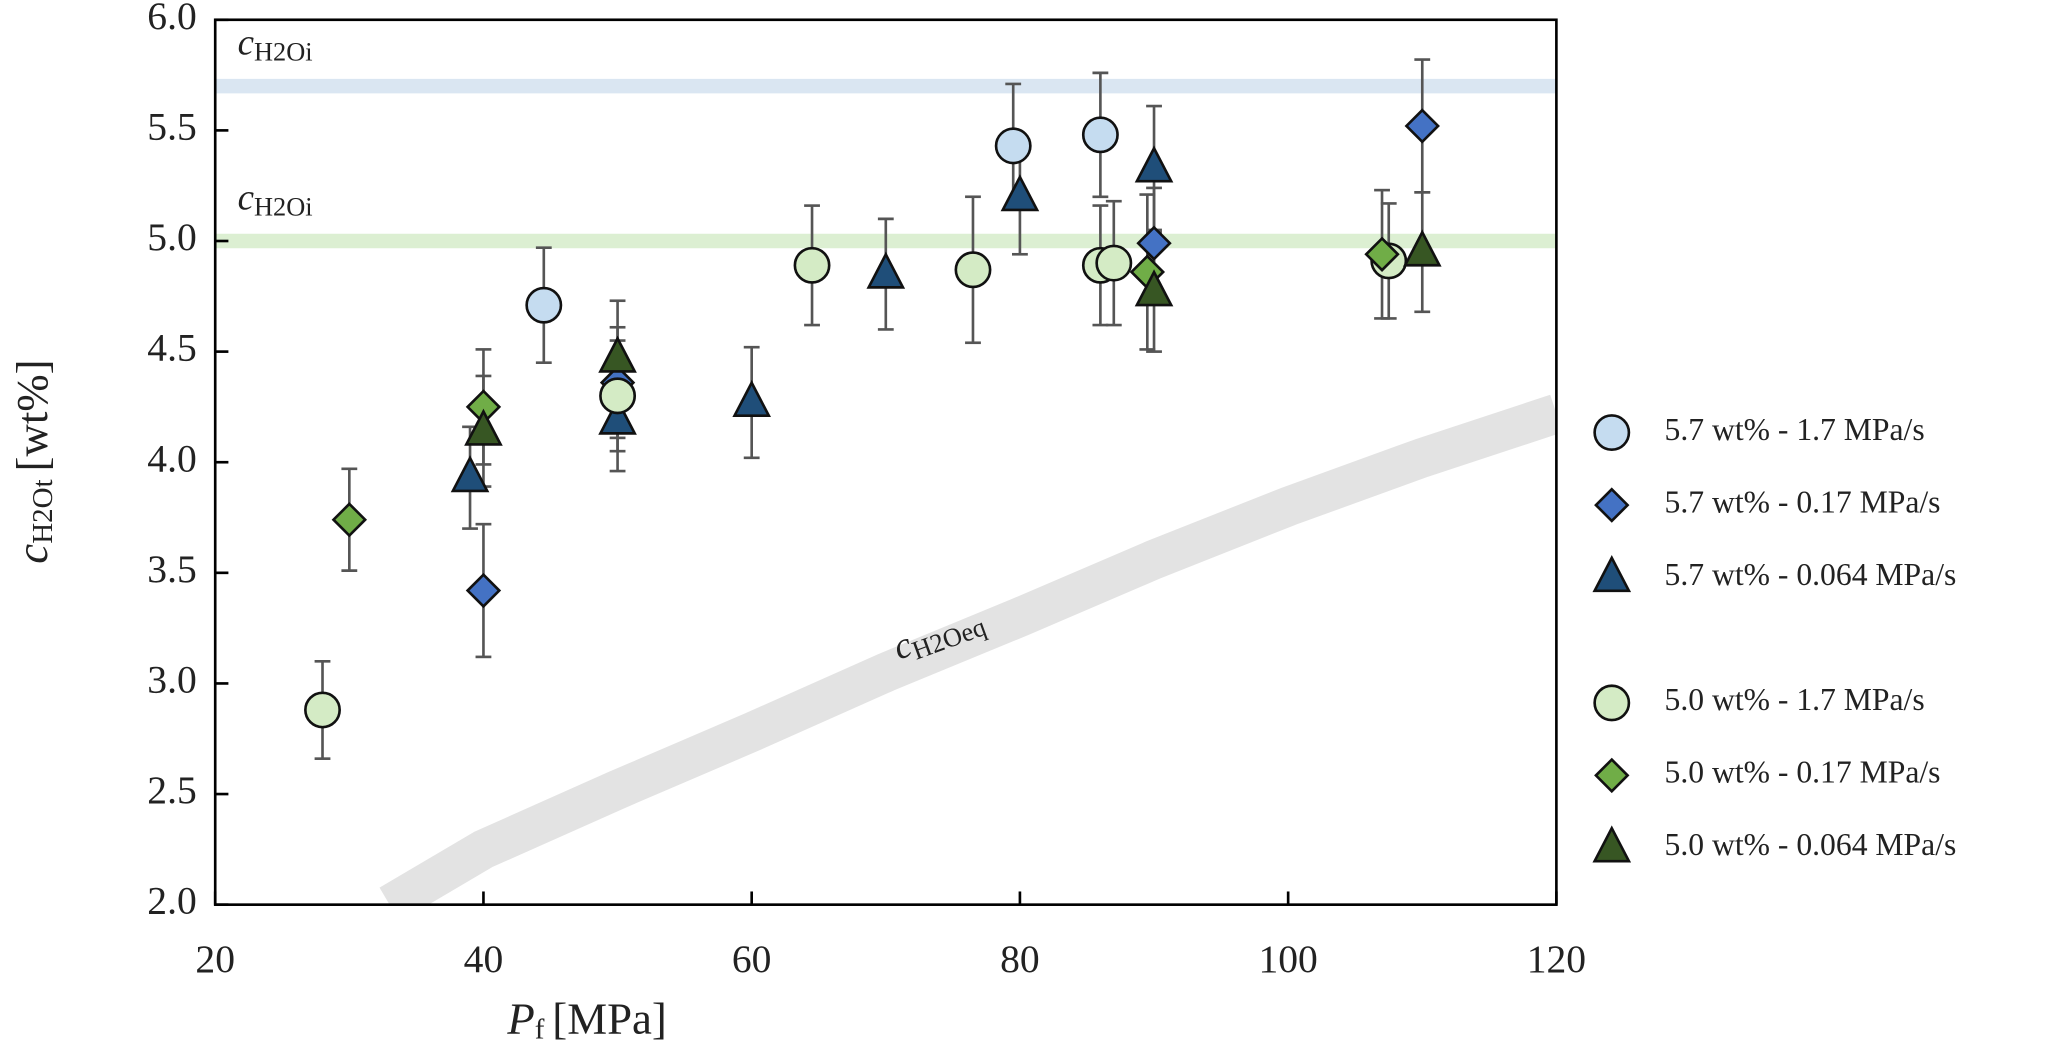  Describe the element at coordinates (32, 415) in the screenshot. I see `y-unit: [wt%]` at that location.